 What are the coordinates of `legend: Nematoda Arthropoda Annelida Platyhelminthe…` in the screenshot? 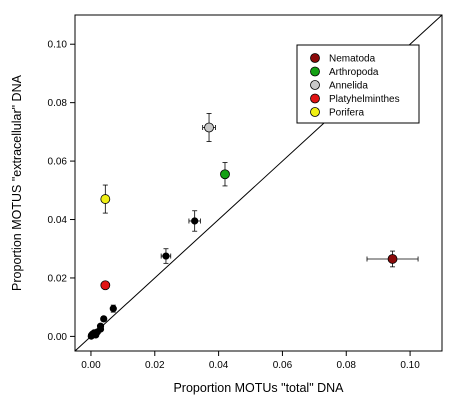 It's located at (358, 84).